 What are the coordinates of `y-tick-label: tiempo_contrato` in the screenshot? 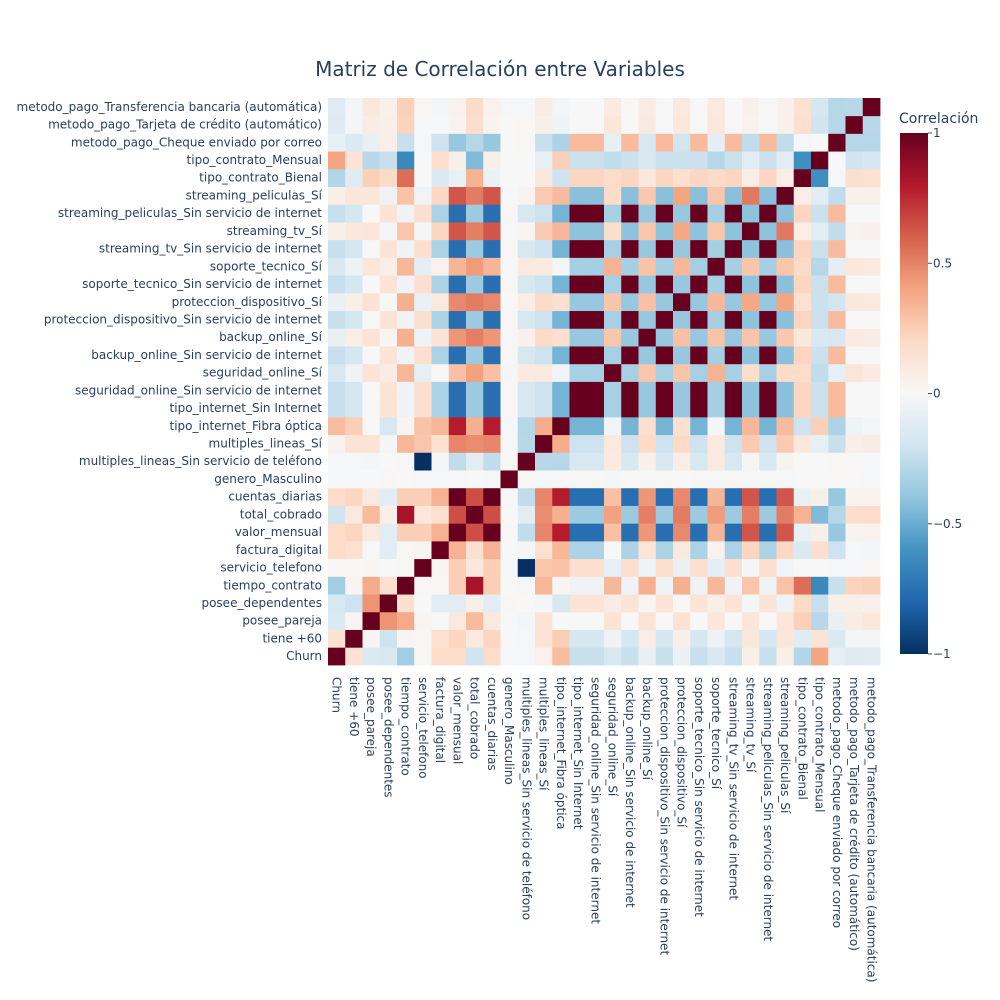 It's located at (272, 585).